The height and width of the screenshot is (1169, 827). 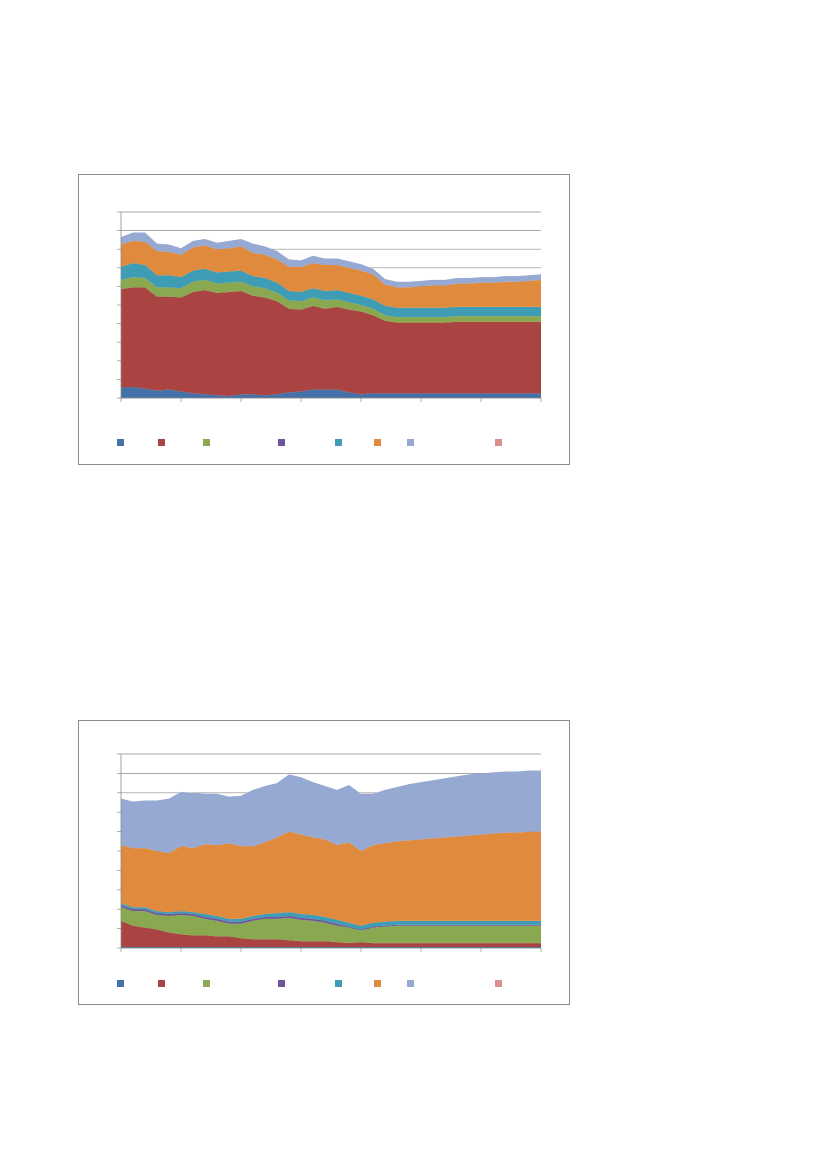 I want to click on chart-2-frame, so click(x=324, y=862).